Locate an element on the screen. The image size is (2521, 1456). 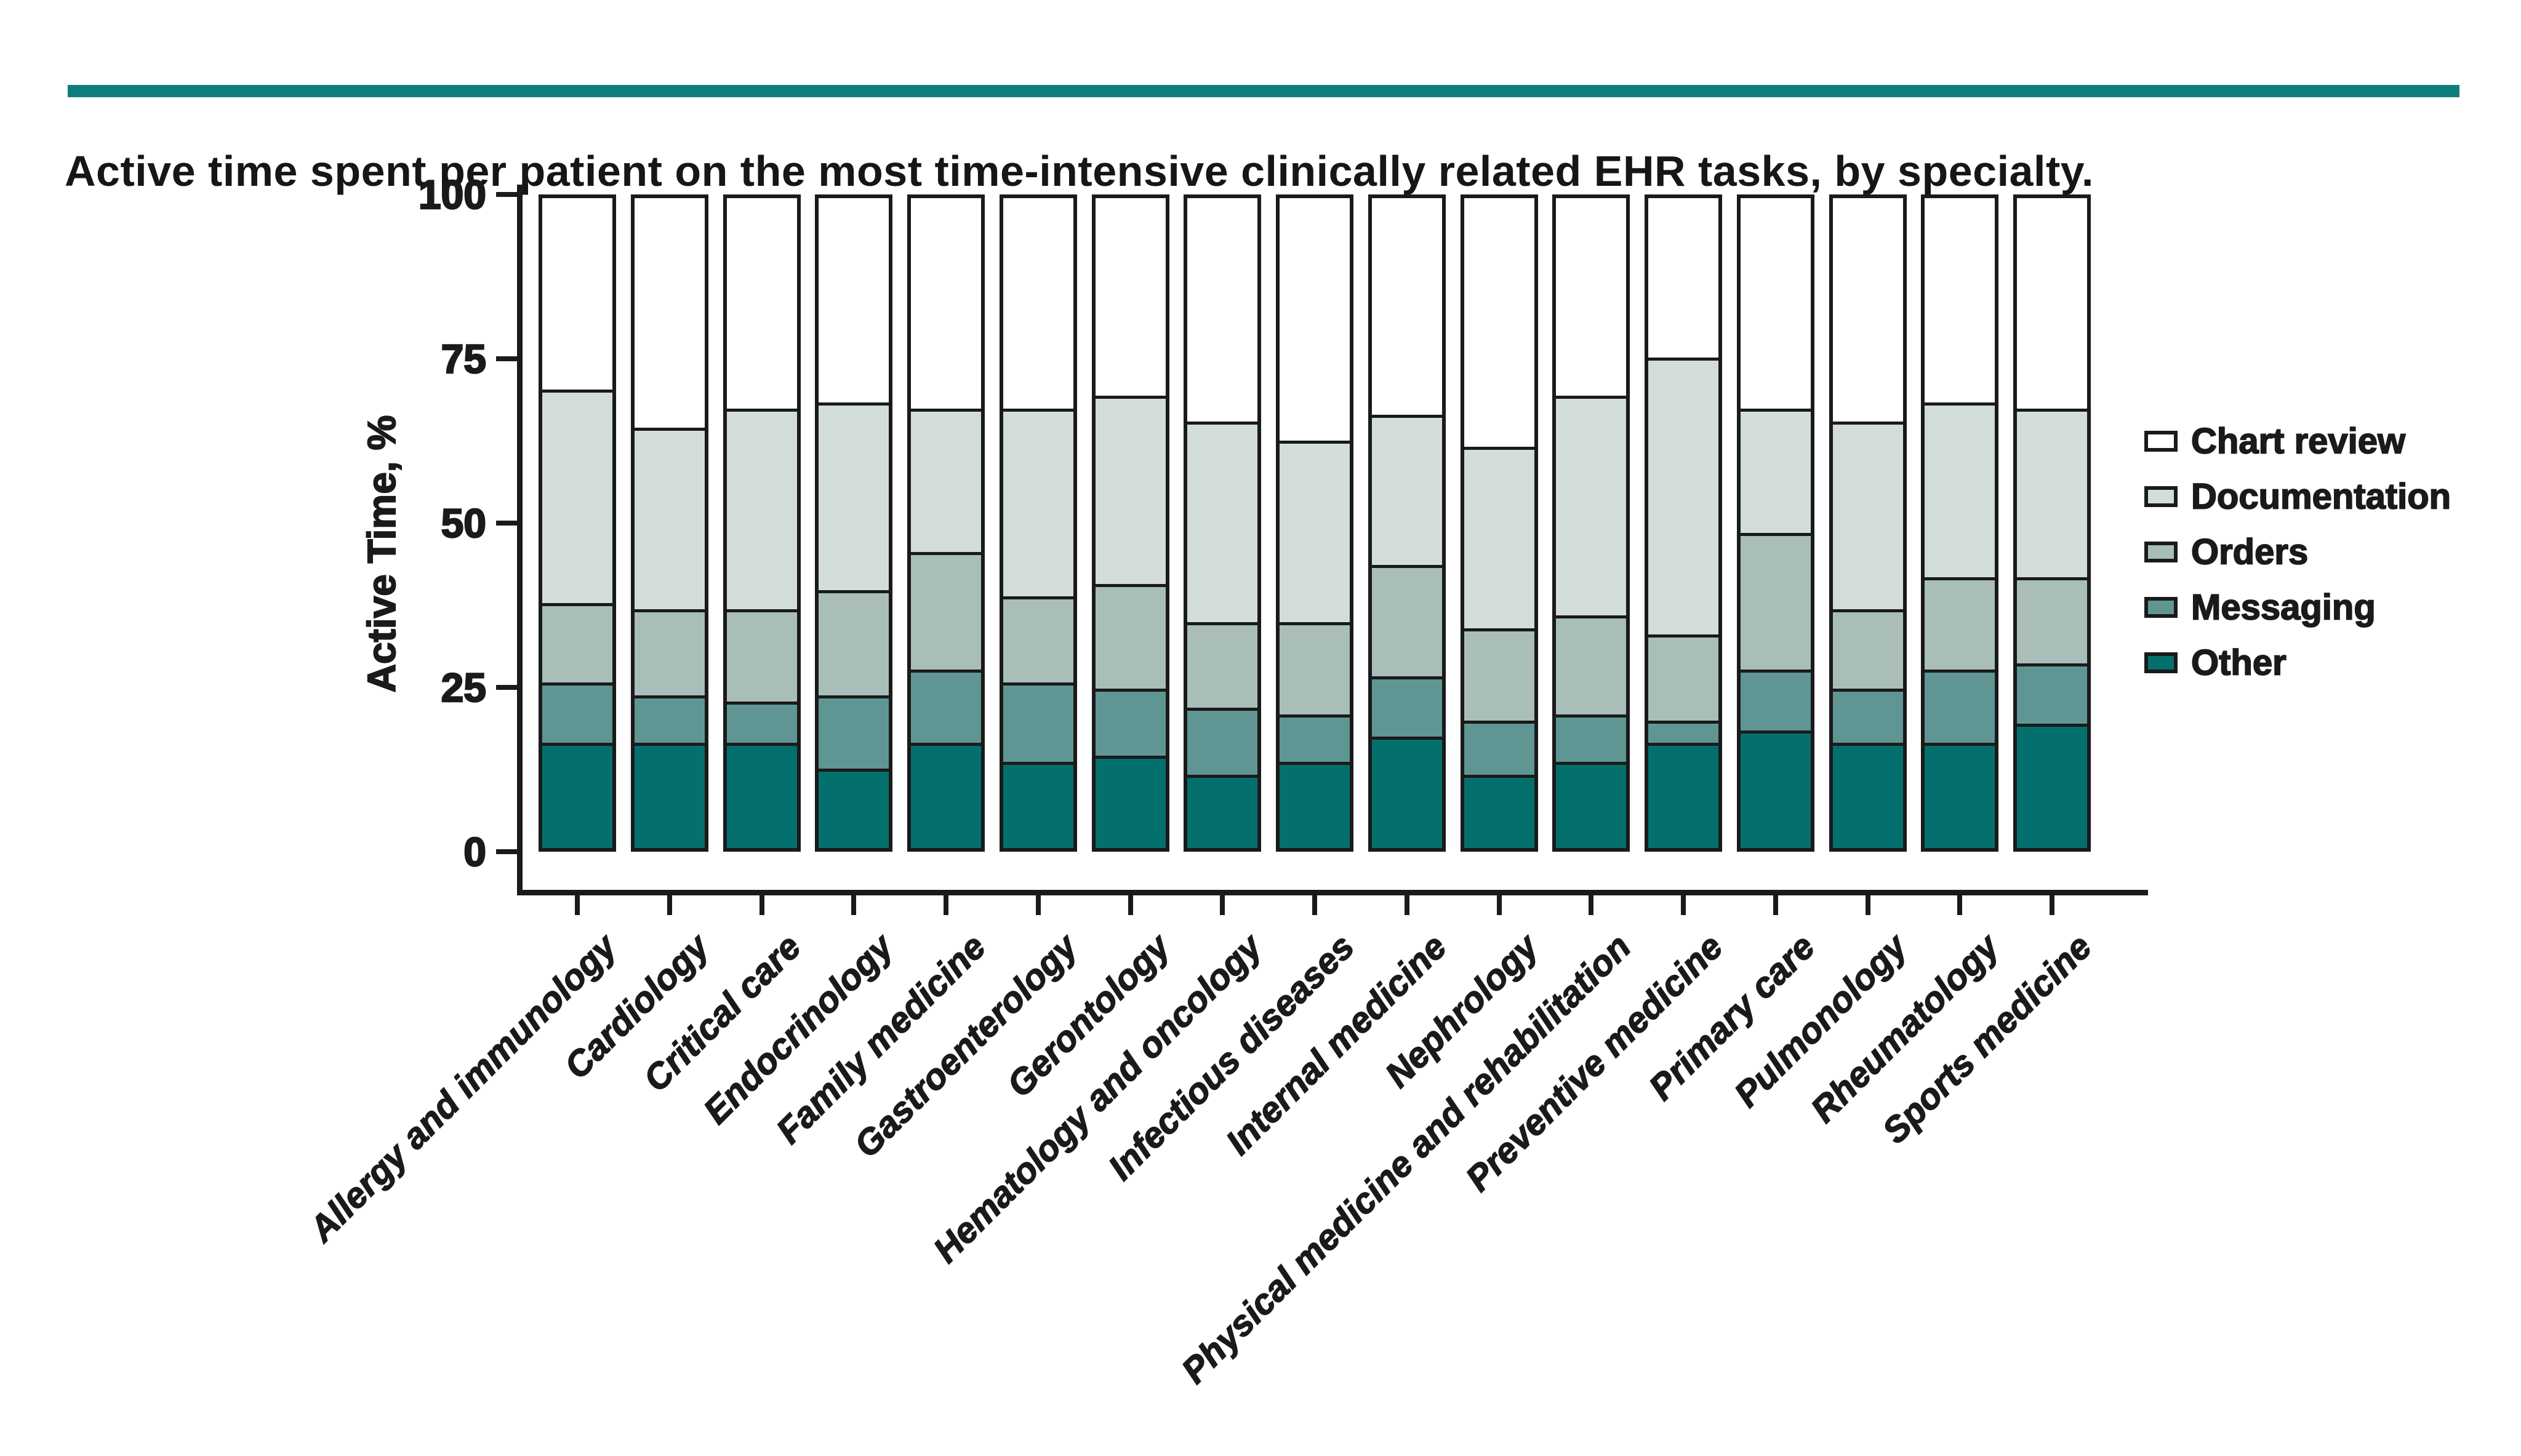
y-tick-label: 50 is located at coordinates (464, 523).